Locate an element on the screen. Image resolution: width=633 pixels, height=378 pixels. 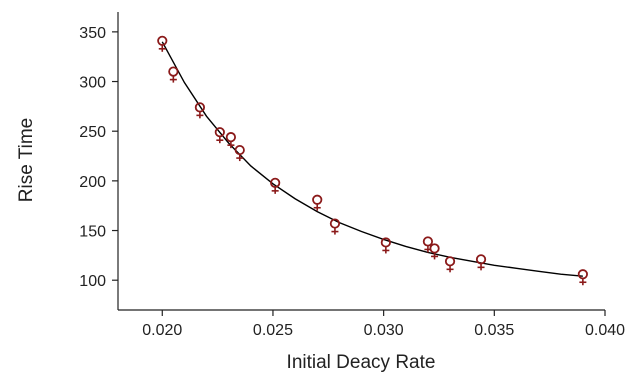
x-tick-label: 0.020 is located at coordinates (162, 330).